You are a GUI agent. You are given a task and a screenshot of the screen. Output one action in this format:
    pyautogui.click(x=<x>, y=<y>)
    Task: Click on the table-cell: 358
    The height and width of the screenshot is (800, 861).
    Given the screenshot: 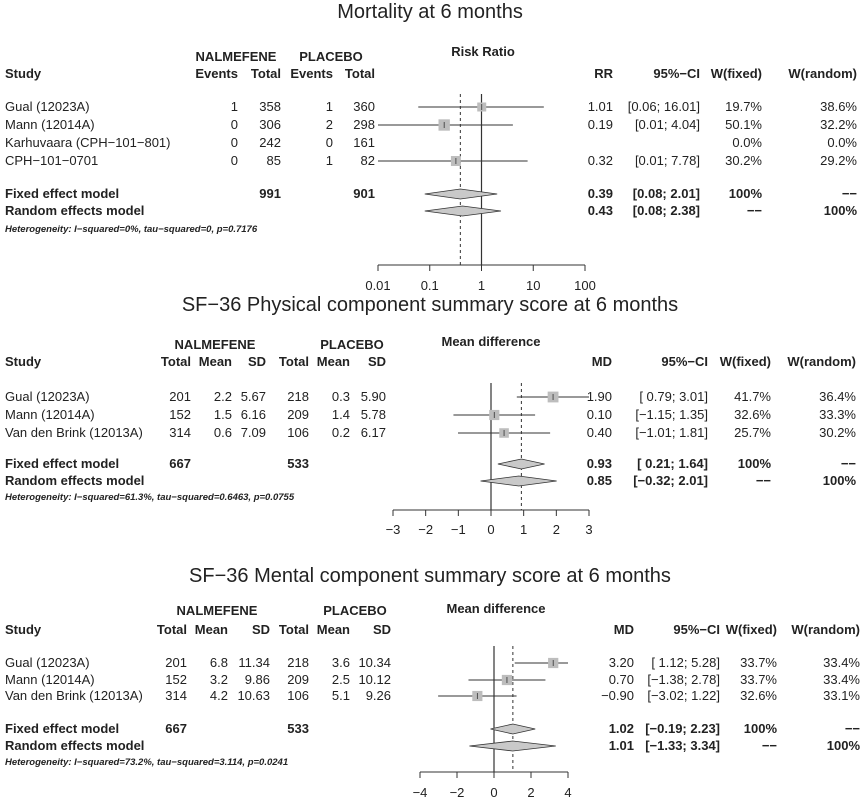 What is the action you would take?
    pyautogui.click(x=270, y=106)
    